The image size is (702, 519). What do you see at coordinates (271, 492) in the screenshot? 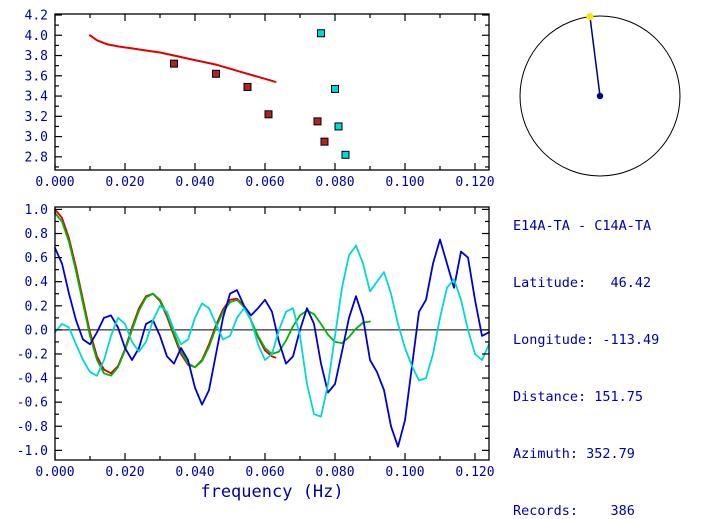
I see `x-axis-label: frequency (Hz)` at bounding box center [271, 492].